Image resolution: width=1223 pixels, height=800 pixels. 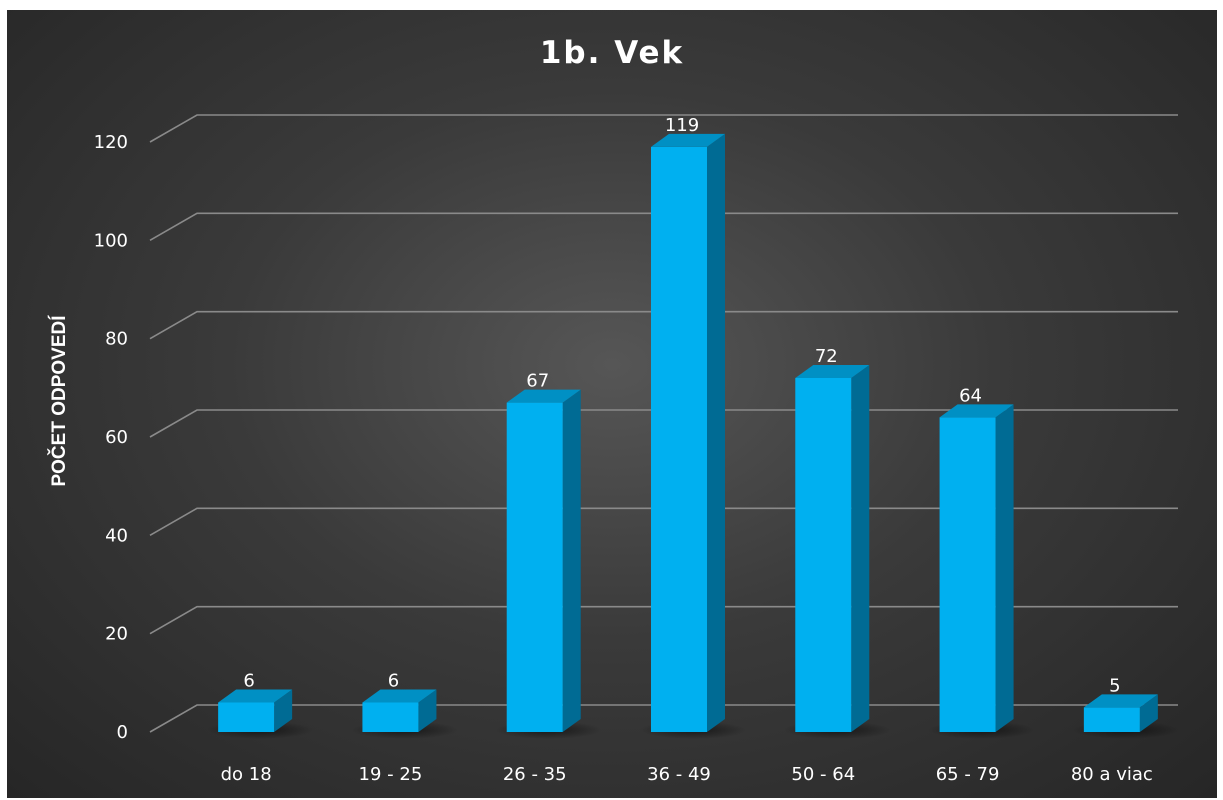 I want to click on category-label: 80 a viac, so click(x=1112, y=774).